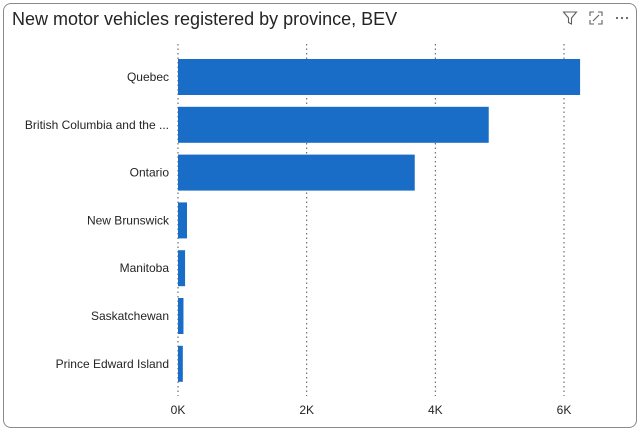 Image resolution: width=642 pixels, height=432 pixels. What do you see at coordinates (150, 173) in the screenshot?
I see `category-label: Ontario` at bounding box center [150, 173].